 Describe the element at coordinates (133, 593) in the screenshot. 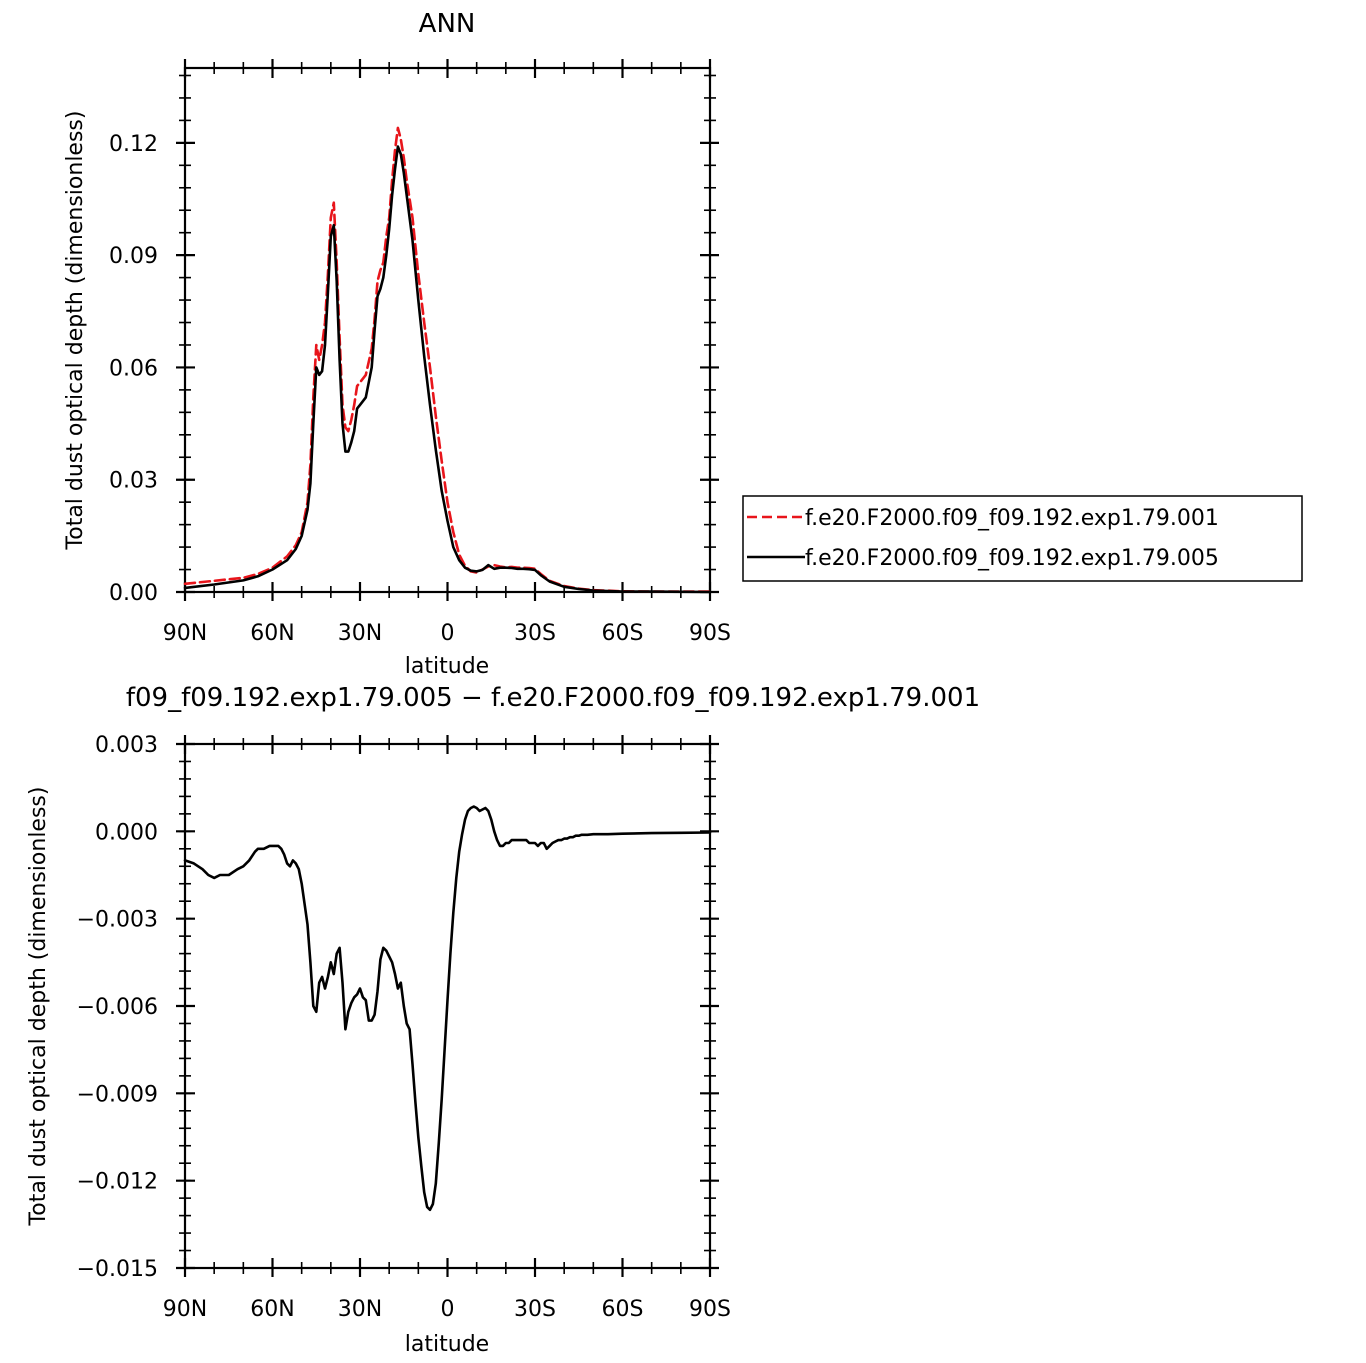

I see `top-y-tick-label: 0.00` at that location.